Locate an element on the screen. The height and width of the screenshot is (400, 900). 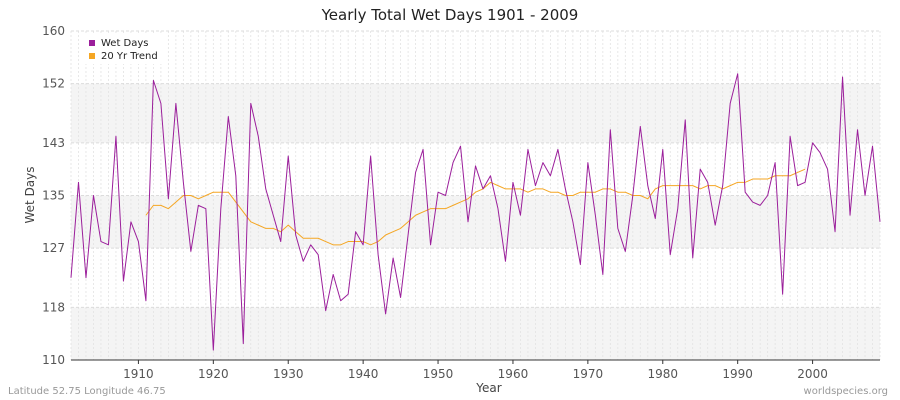
x-tick-label: 1930 is located at coordinates (288, 374).